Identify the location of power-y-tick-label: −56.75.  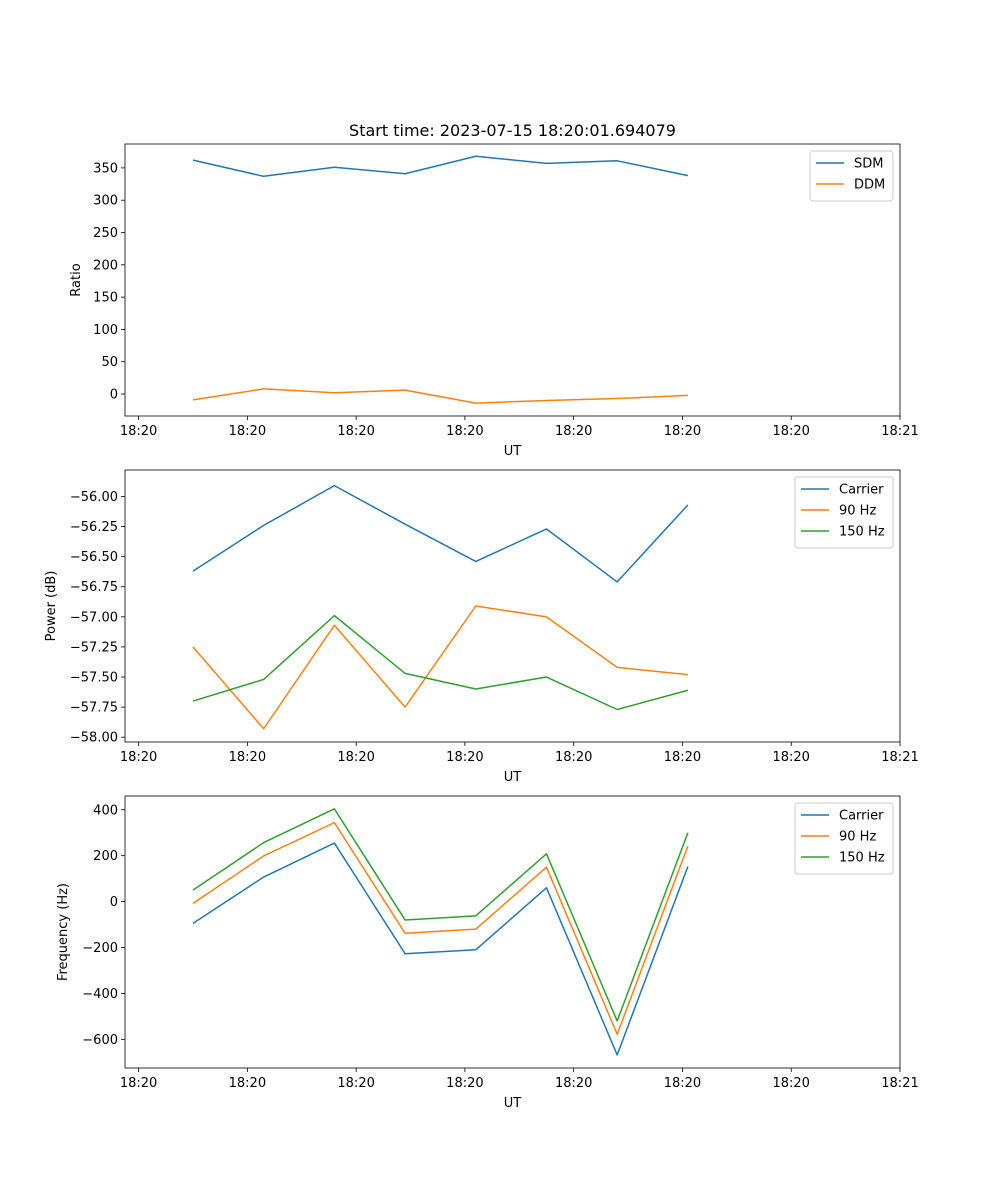
(94, 587).